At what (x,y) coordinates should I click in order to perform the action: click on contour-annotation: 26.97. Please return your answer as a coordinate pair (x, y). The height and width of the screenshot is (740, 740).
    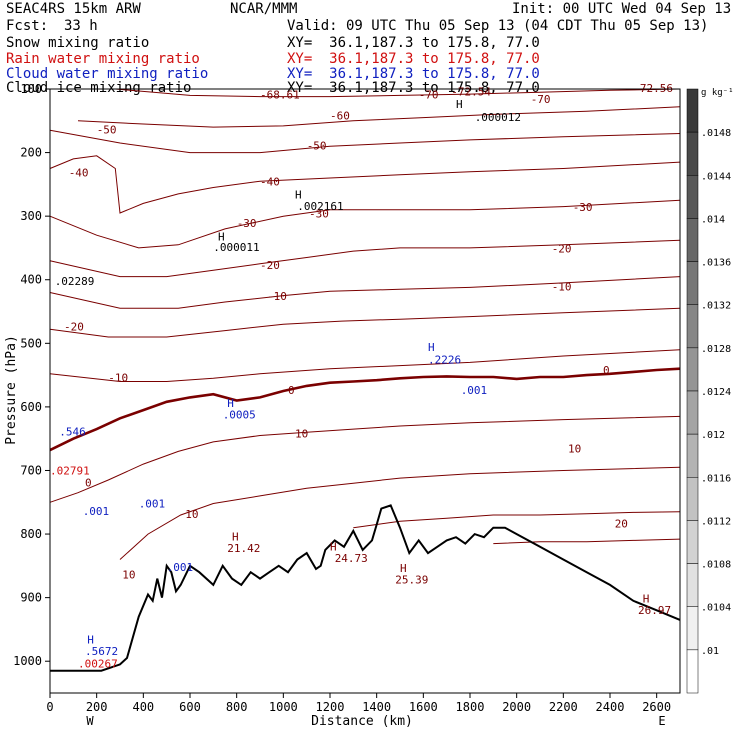
    Looking at the image, I should click on (654, 610).